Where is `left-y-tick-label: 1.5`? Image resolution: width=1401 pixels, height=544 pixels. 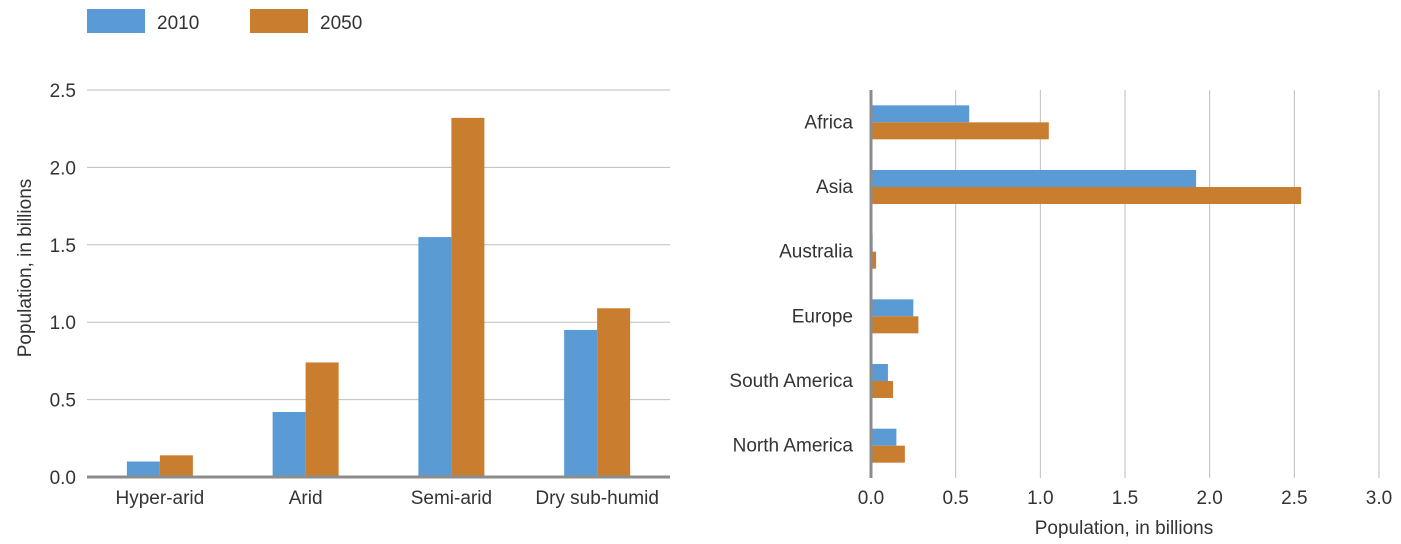 left-y-tick-label: 1.5 is located at coordinates (63, 246).